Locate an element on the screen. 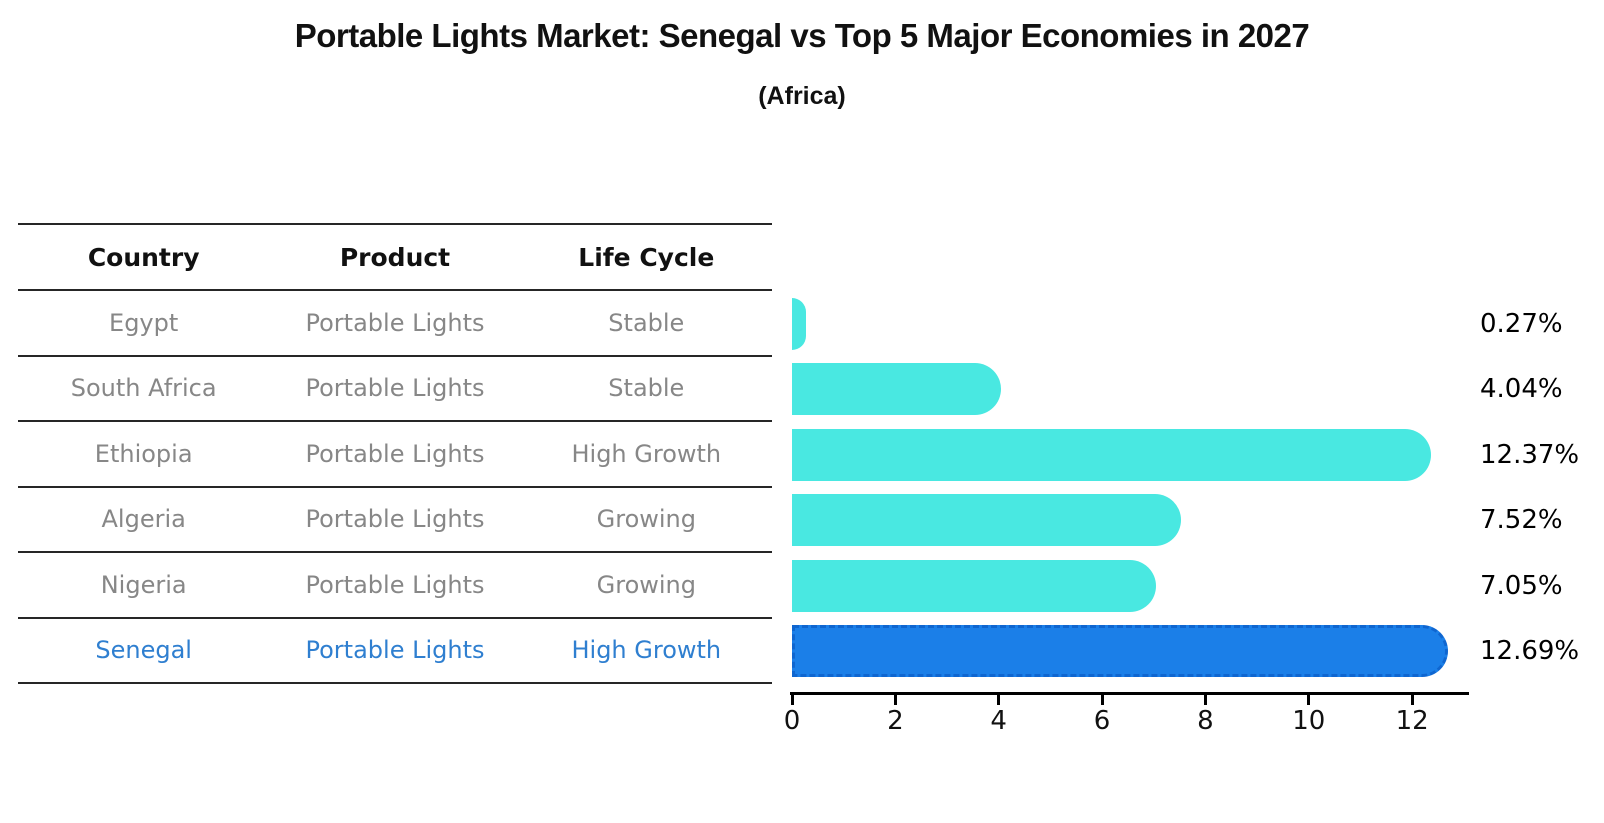  x-tick-label-6: 6 is located at coordinates (1102, 721).